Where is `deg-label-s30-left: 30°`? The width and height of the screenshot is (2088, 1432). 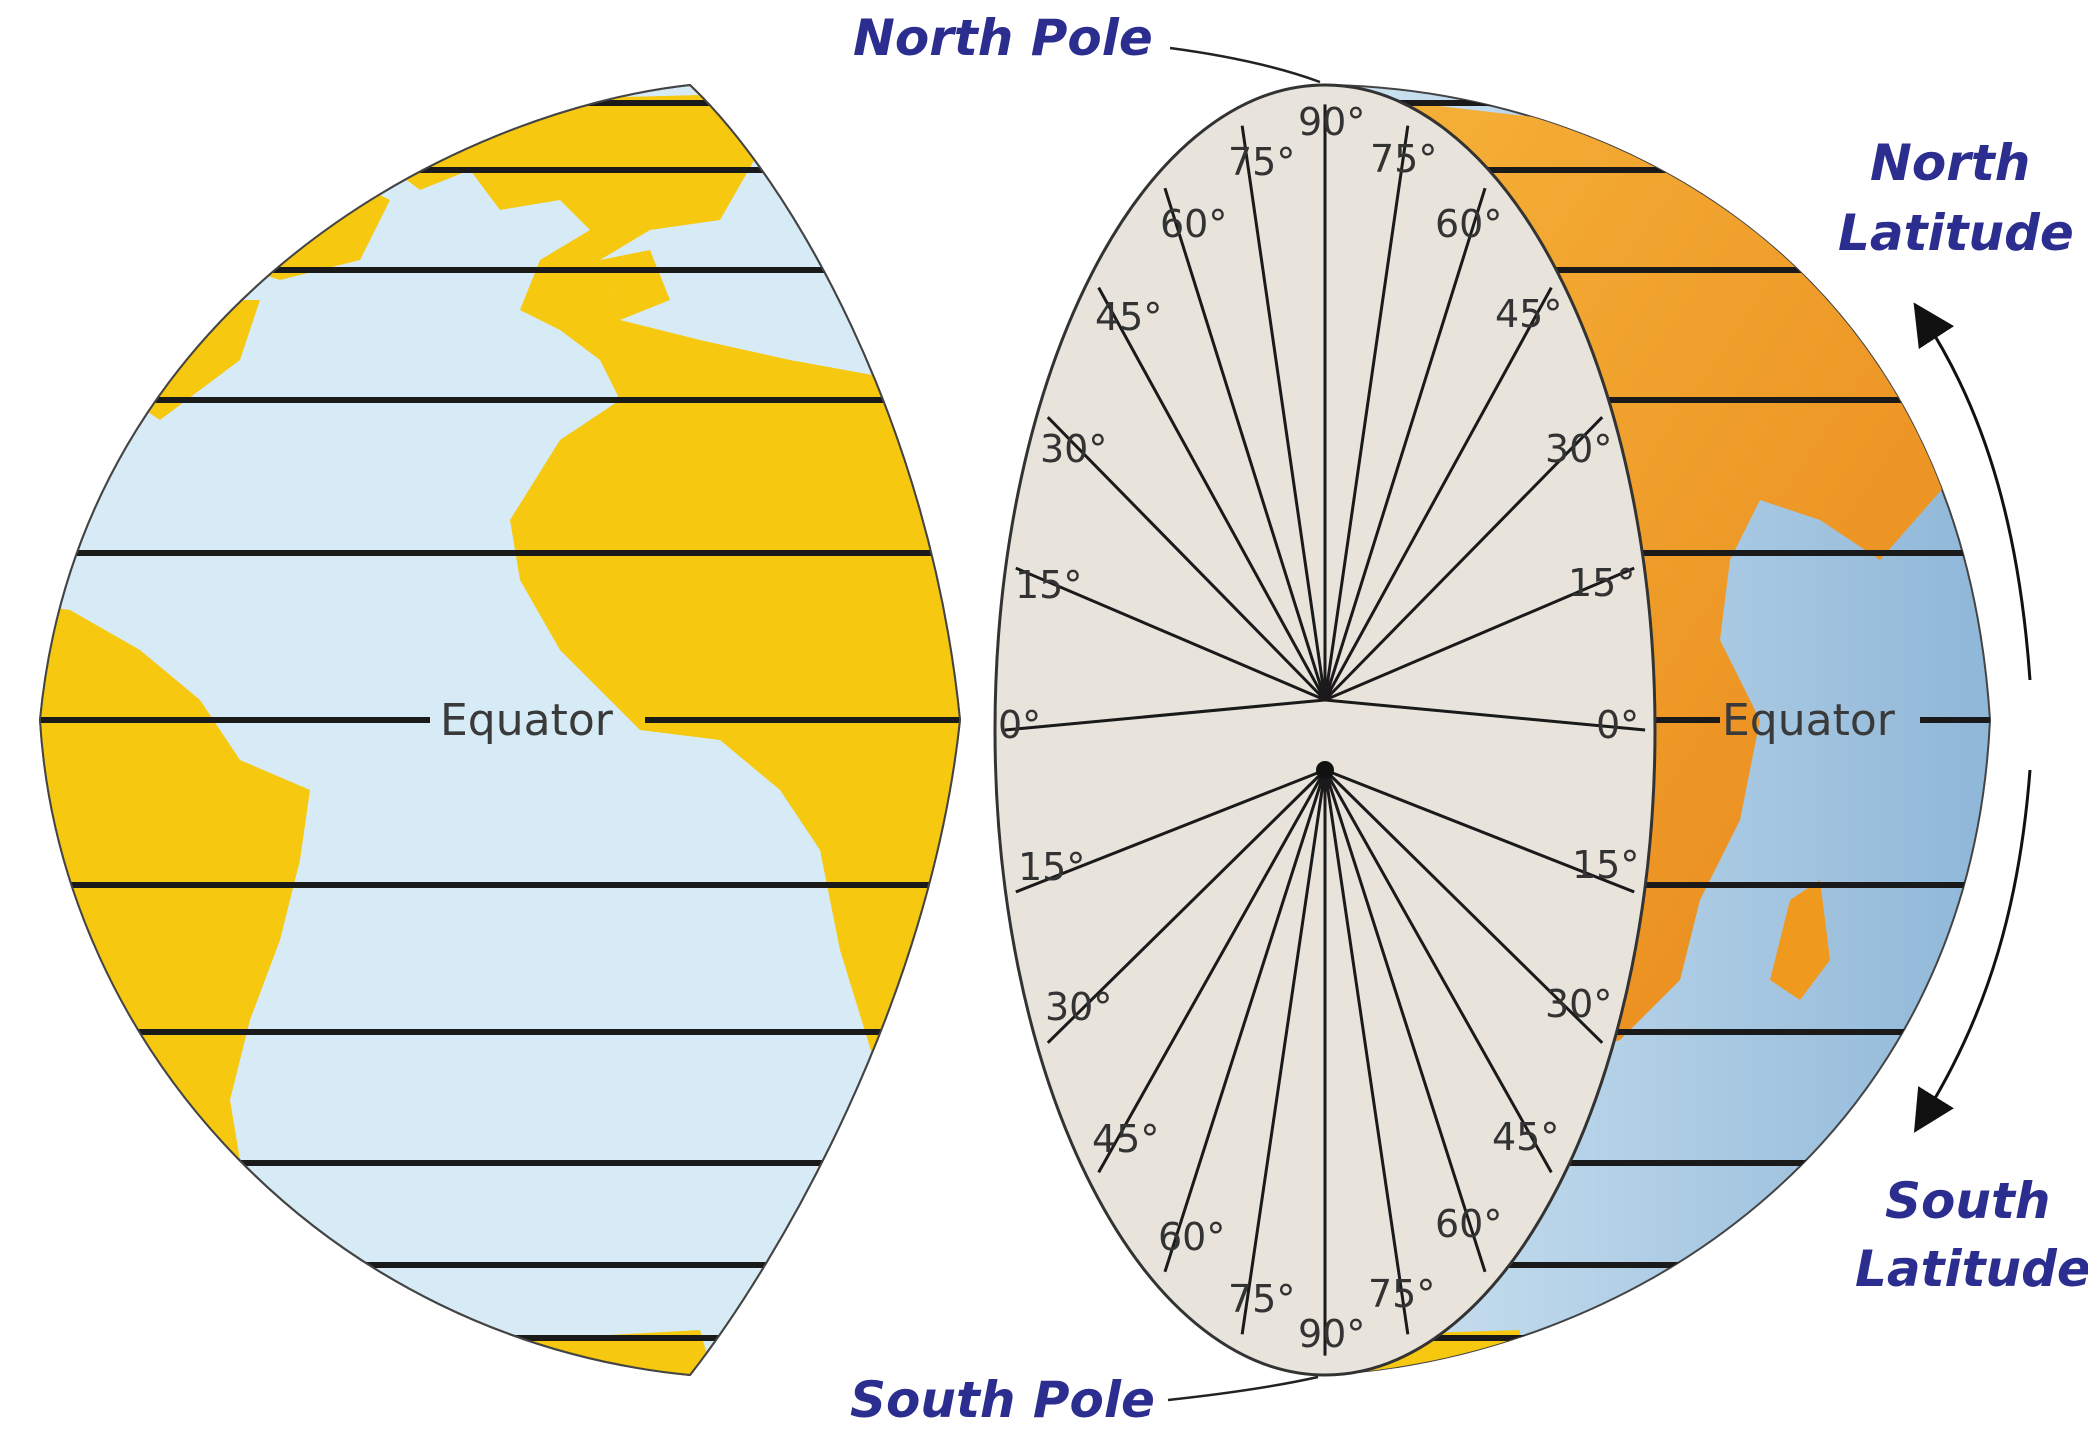 deg-label-s30-left: 30° is located at coordinates (1078, 1007).